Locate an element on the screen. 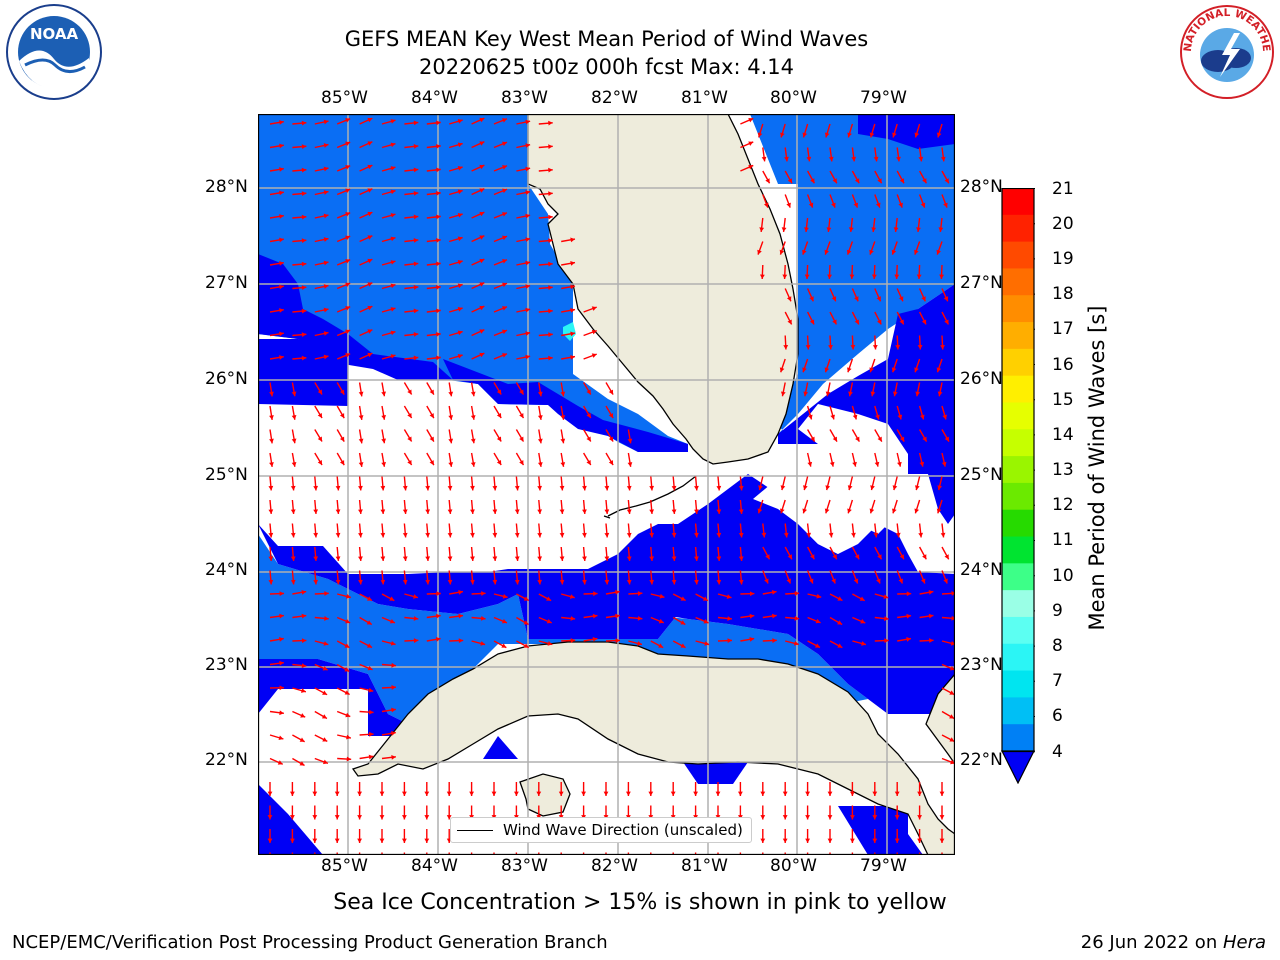  wave-field-lt2-west3 is located at coordinates (565, 405).